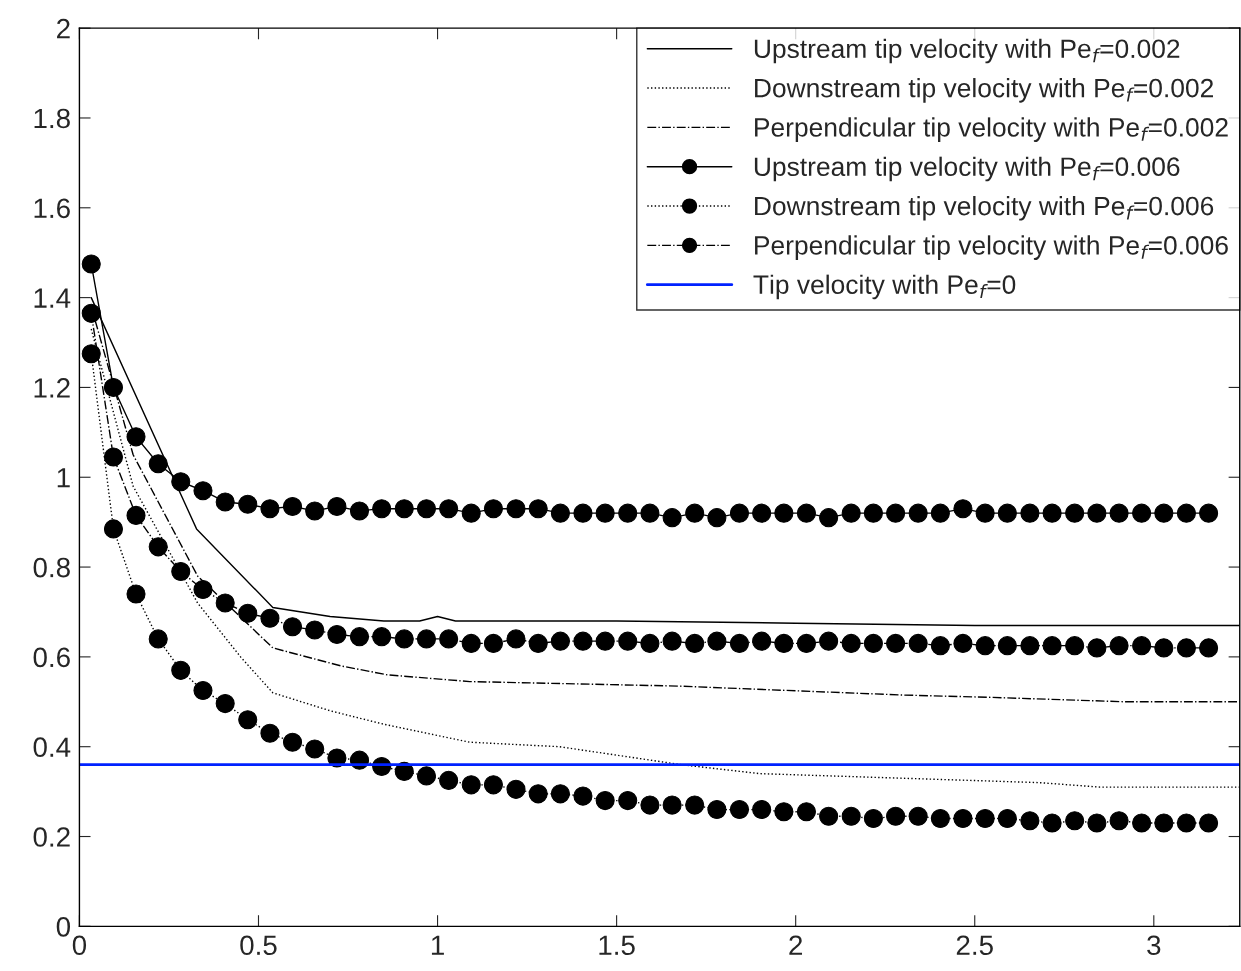 Image resolution: width=1241 pixels, height=971 pixels. What do you see at coordinates (967, 169) in the screenshot?
I see `legend-label: Upstream tip velocity with Pe$_{f}$=0.006` at bounding box center [967, 169].